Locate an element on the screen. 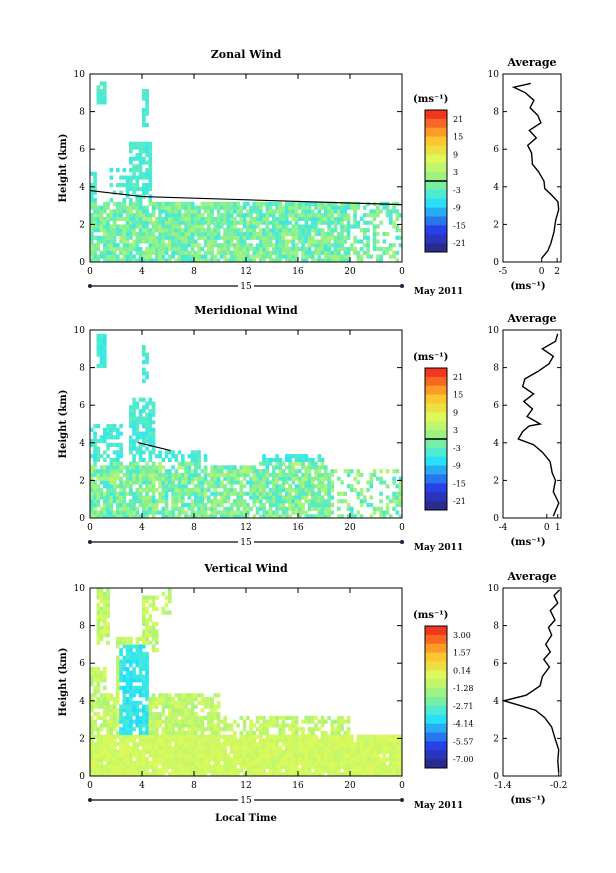  colorbar-tick-label: -9 is located at coordinates (457, 466).